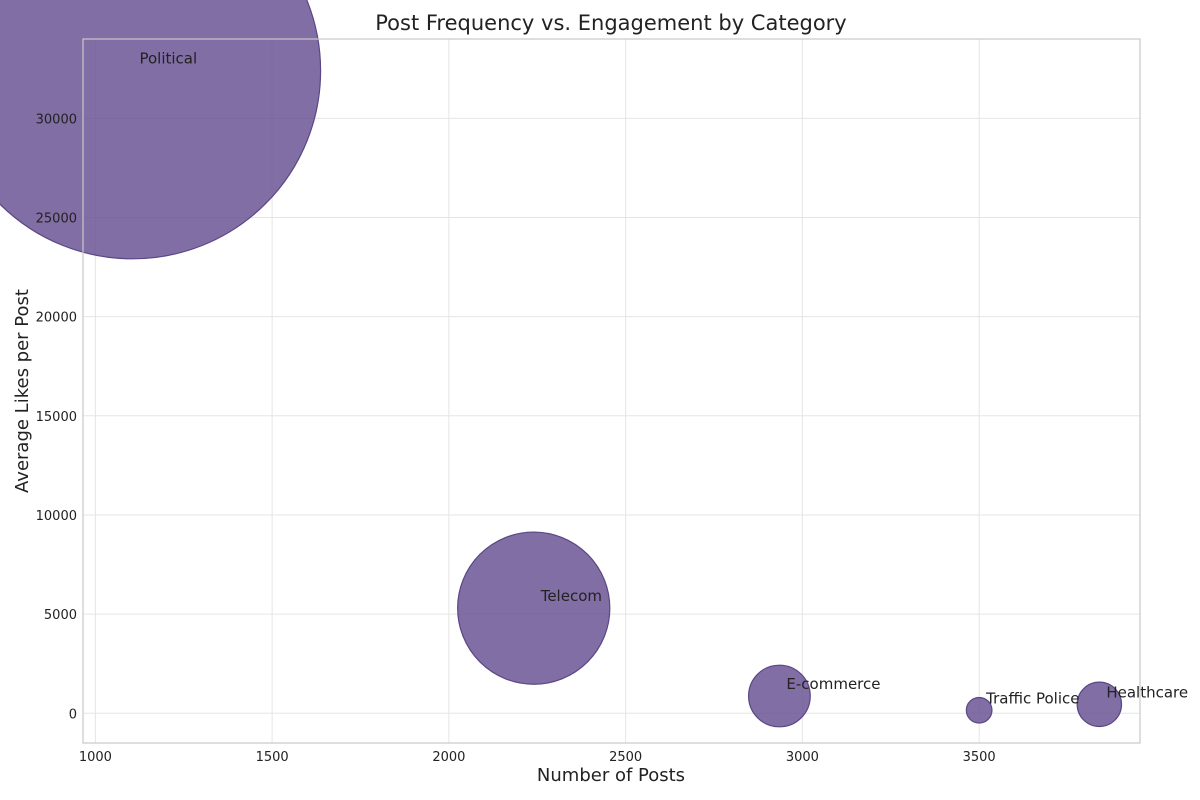  Describe the element at coordinates (95, 757) in the screenshot. I see `x-tick-label: 1000` at that location.